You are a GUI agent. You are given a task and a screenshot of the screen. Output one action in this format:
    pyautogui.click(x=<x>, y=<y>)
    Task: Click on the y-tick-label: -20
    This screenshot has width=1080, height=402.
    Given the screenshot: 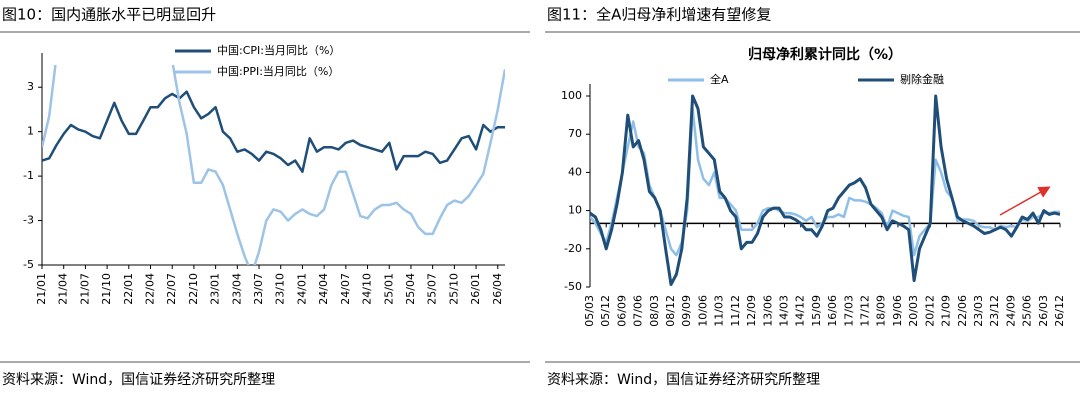 What is the action you would take?
    pyautogui.click(x=573, y=248)
    